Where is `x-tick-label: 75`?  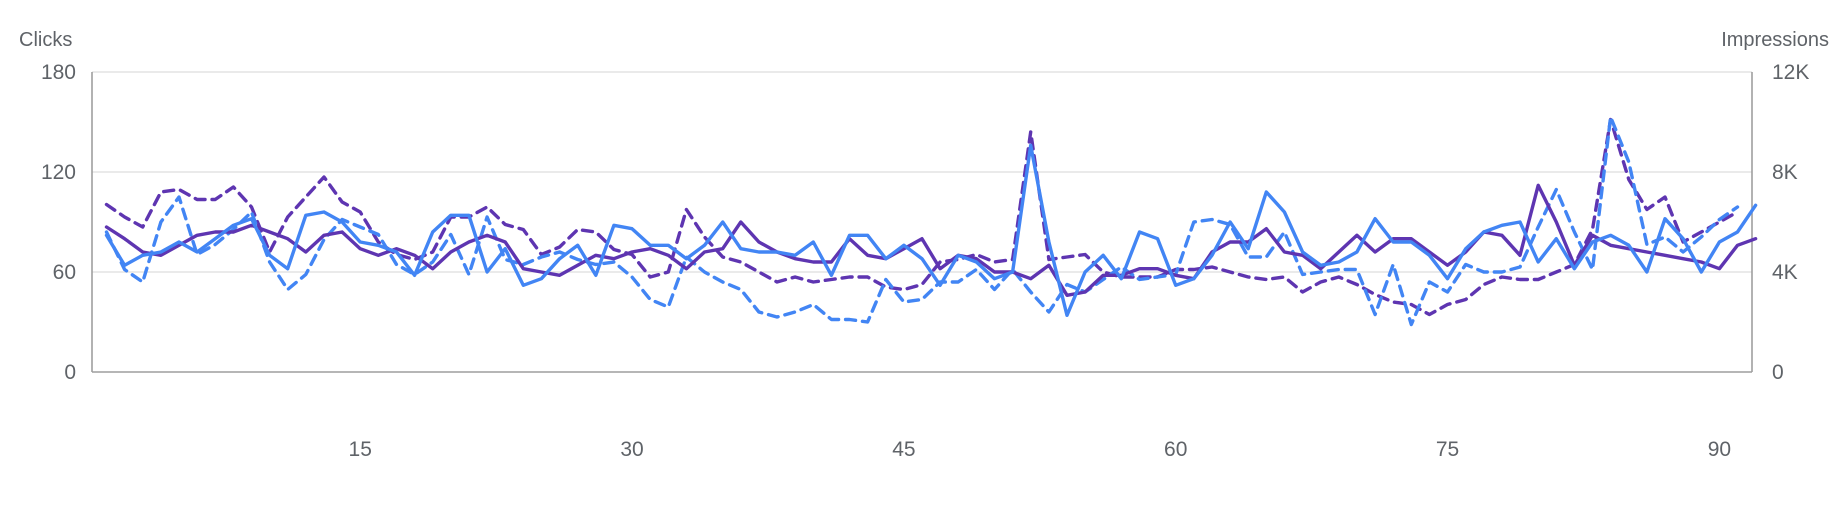
x-tick-label: 75 is located at coordinates (1447, 449).